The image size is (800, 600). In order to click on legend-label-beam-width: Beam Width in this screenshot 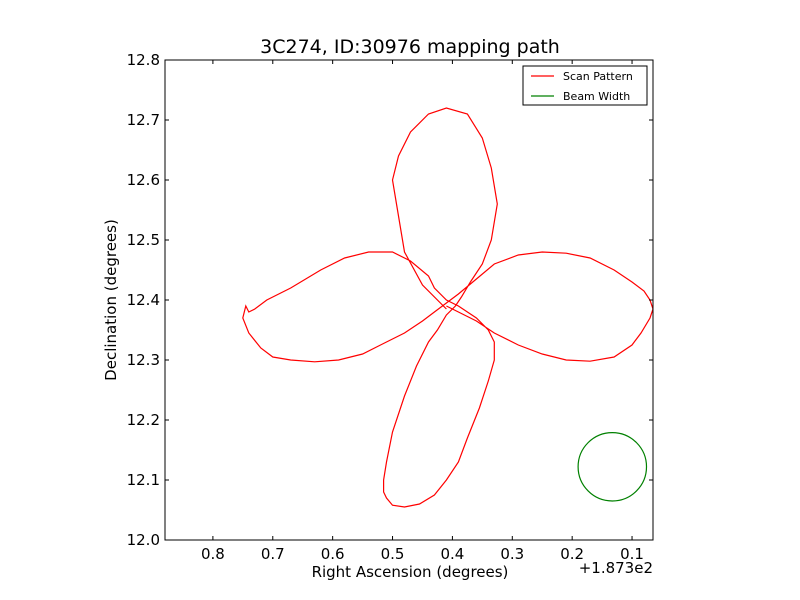, I will do `click(596, 96)`.